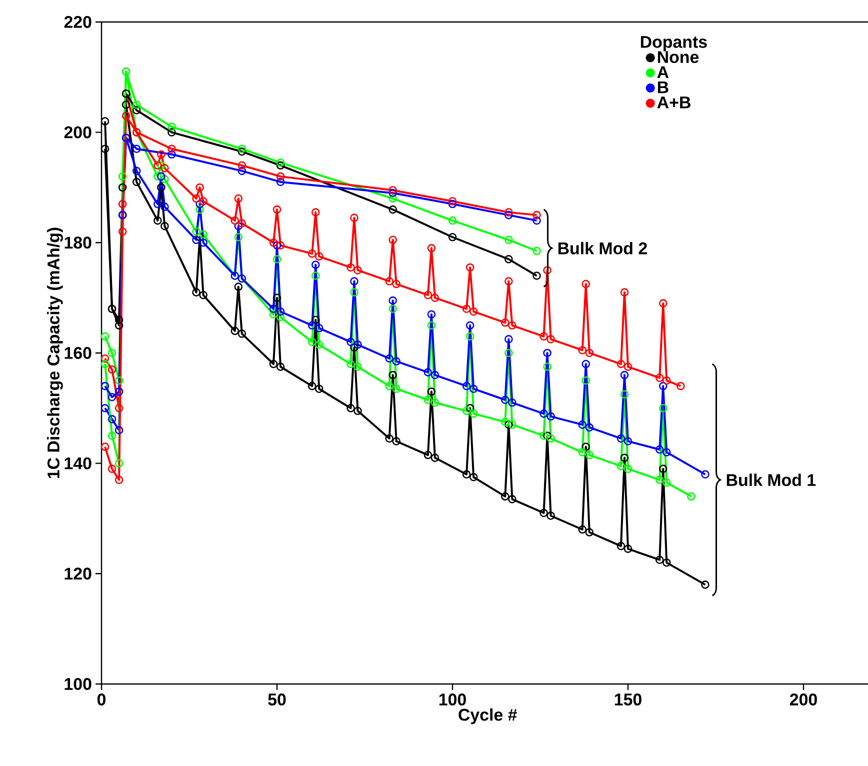 The width and height of the screenshot is (868, 766). Describe the element at coordinates (78, 242) in the screenshot. I see `y-tick-label: 180` at that location.